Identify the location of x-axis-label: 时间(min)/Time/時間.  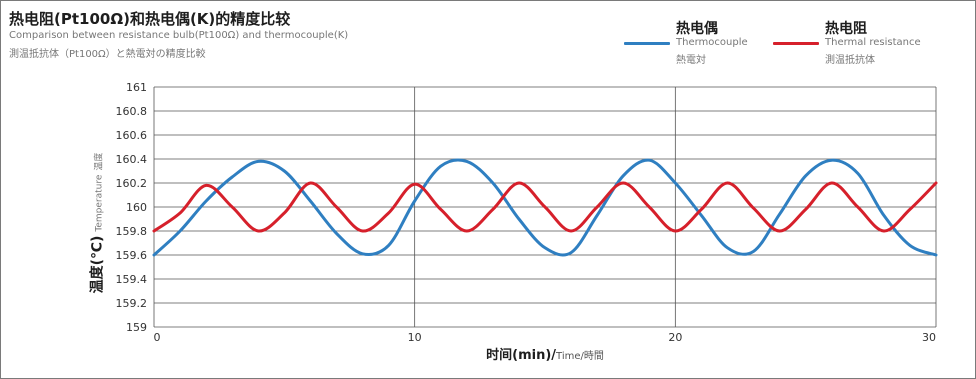
(488, 353).